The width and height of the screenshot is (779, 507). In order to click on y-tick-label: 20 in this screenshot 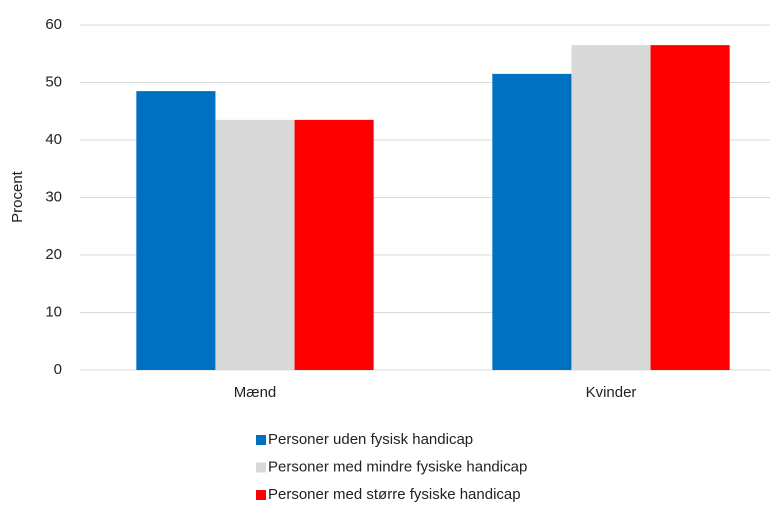, I will do `click(53, 254)`.